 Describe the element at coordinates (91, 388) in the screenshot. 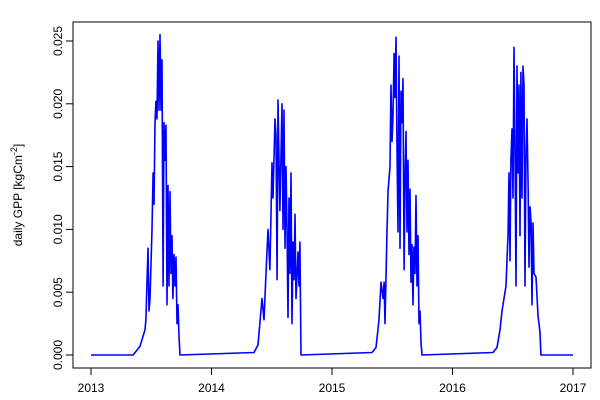

I see `x-tick-label: 2013` at that location.